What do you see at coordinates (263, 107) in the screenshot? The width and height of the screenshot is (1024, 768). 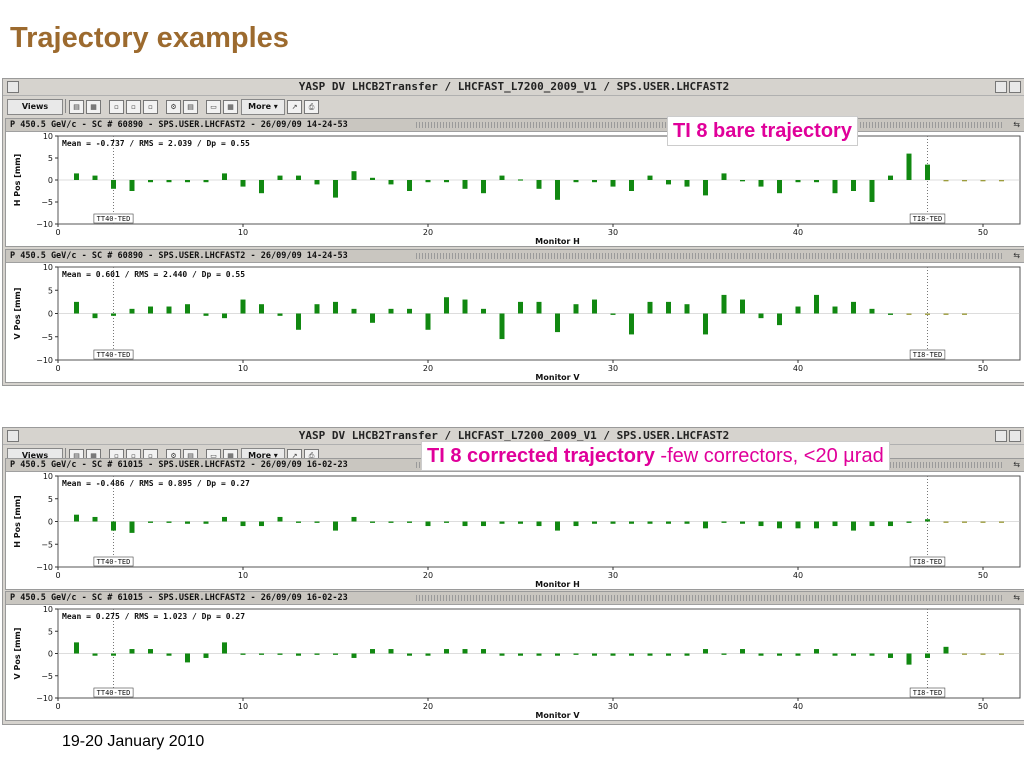 I see `more-button: More ▾` at bounding box center [263, 107].